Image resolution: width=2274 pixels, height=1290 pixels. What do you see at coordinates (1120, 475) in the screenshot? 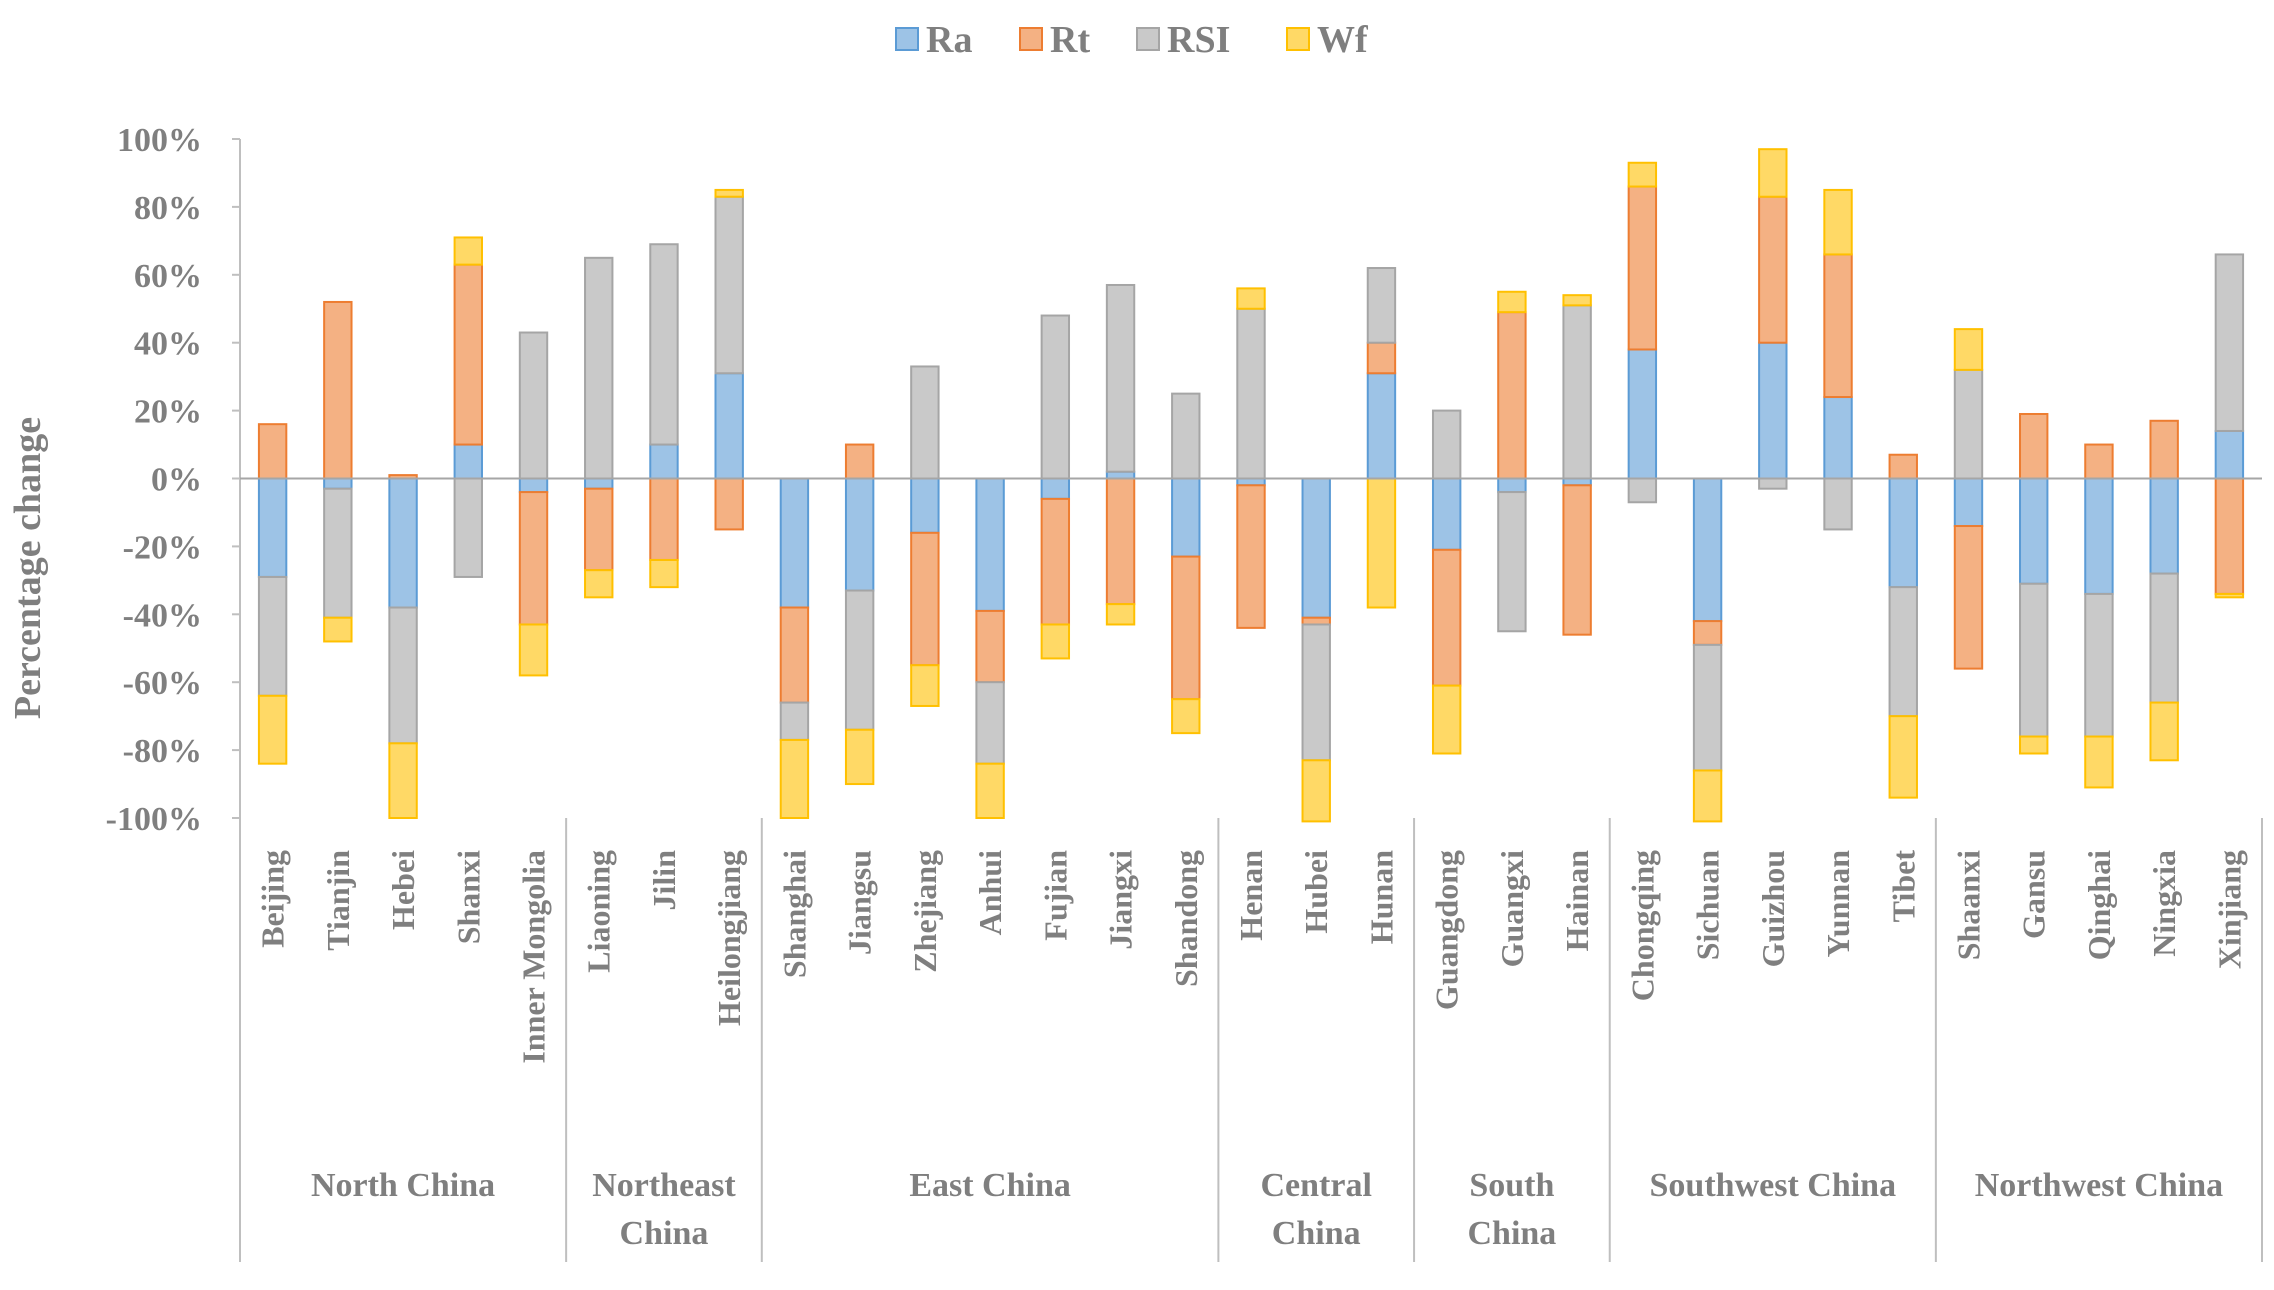
I see `bar-ra-jiangxi` at bounding box center [1120, 475].